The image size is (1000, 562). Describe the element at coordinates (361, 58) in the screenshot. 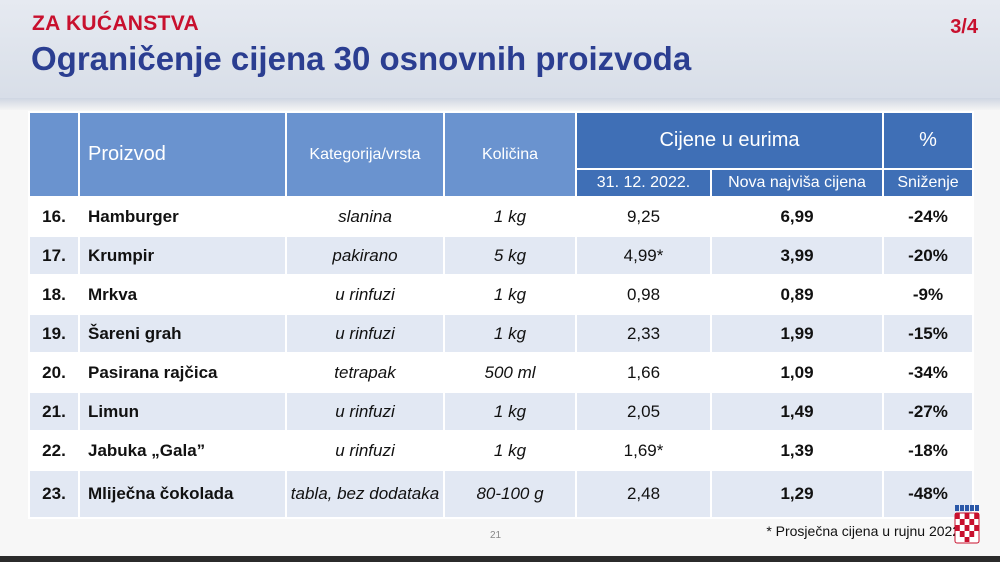

I see `page-title: Ograničenje cijena 30 osnovnih proizvoda` at that location.